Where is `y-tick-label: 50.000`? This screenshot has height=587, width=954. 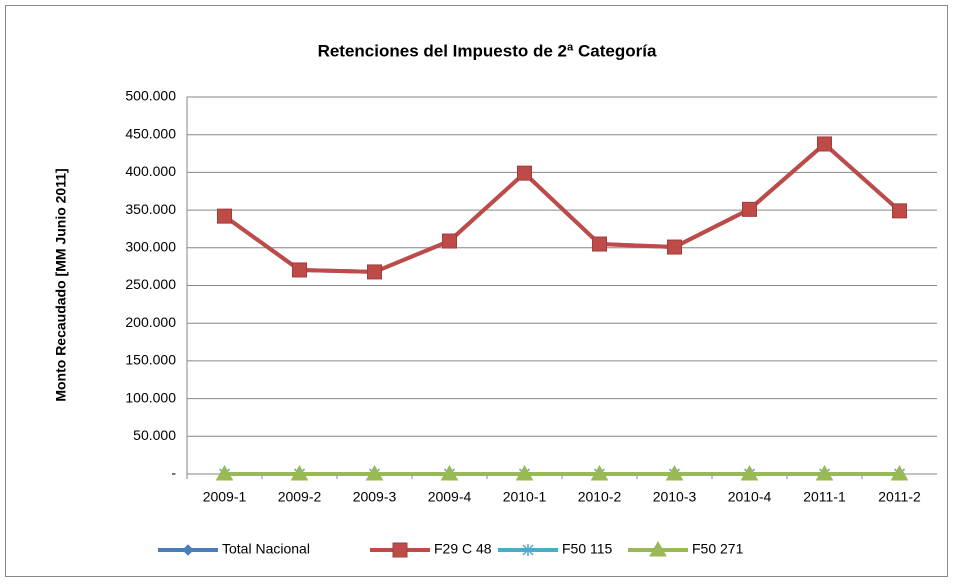 y-tick-label: 50.000 is located at coordinates (154, 435).